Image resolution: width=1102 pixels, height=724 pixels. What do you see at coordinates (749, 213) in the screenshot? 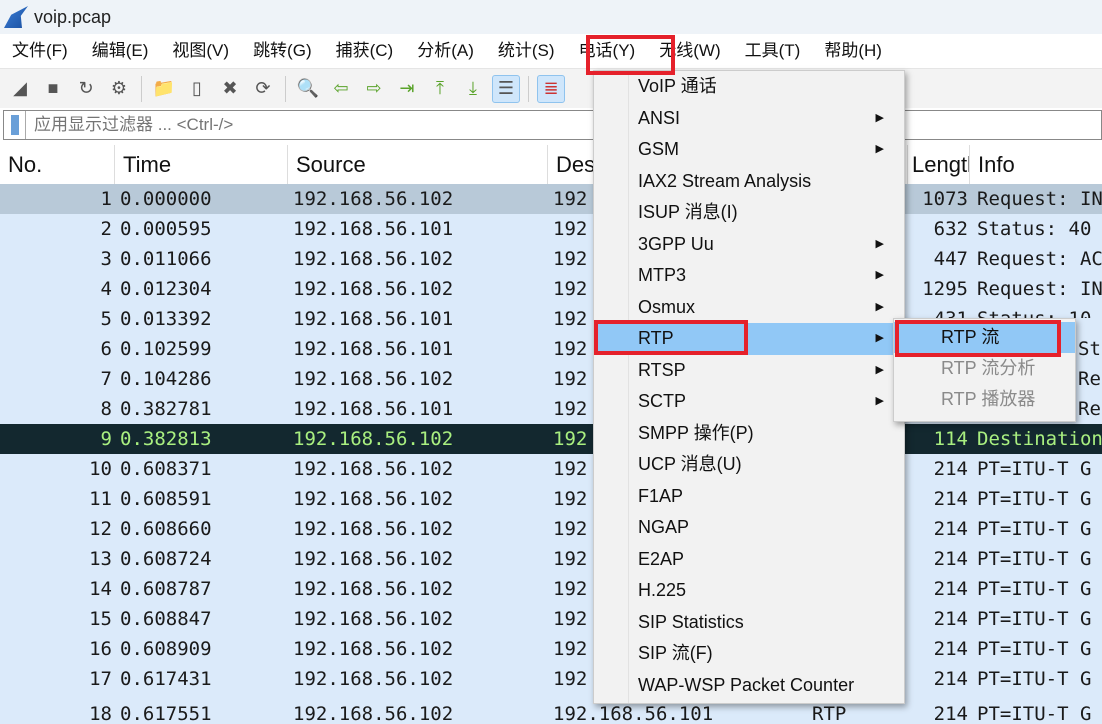
I see `menu-item-isup-i: ISUP 消息(I)` at bounding box center [749, 213].